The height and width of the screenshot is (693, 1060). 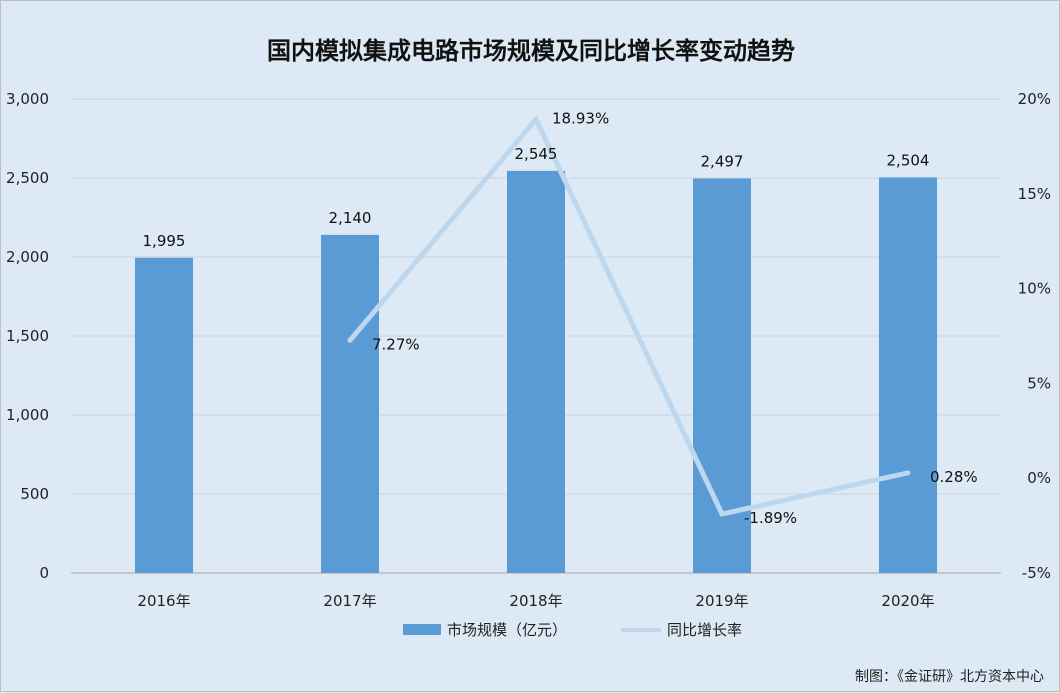 I want to click on legend-swatch-bar, so click(x=422, y=629).